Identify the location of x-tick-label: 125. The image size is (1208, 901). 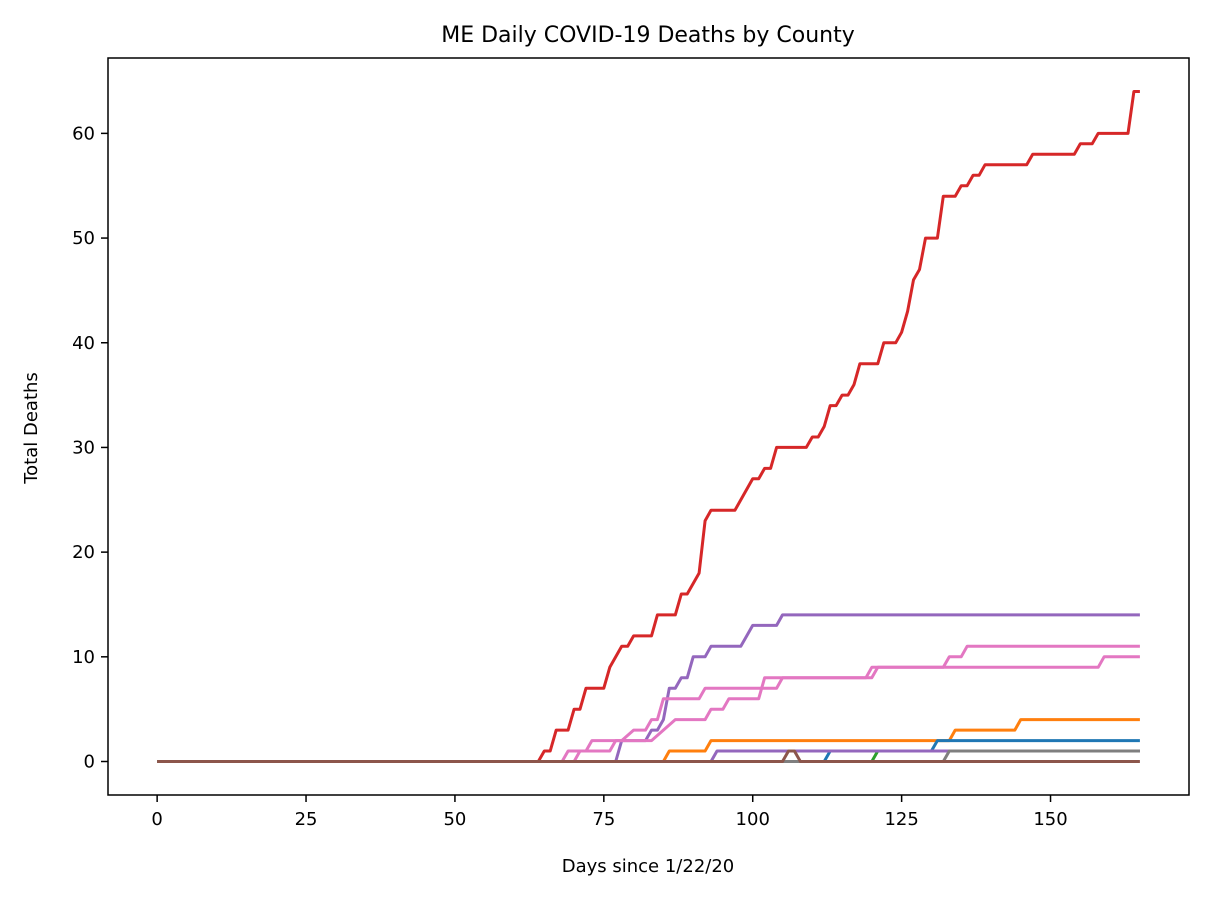
(901, 819).